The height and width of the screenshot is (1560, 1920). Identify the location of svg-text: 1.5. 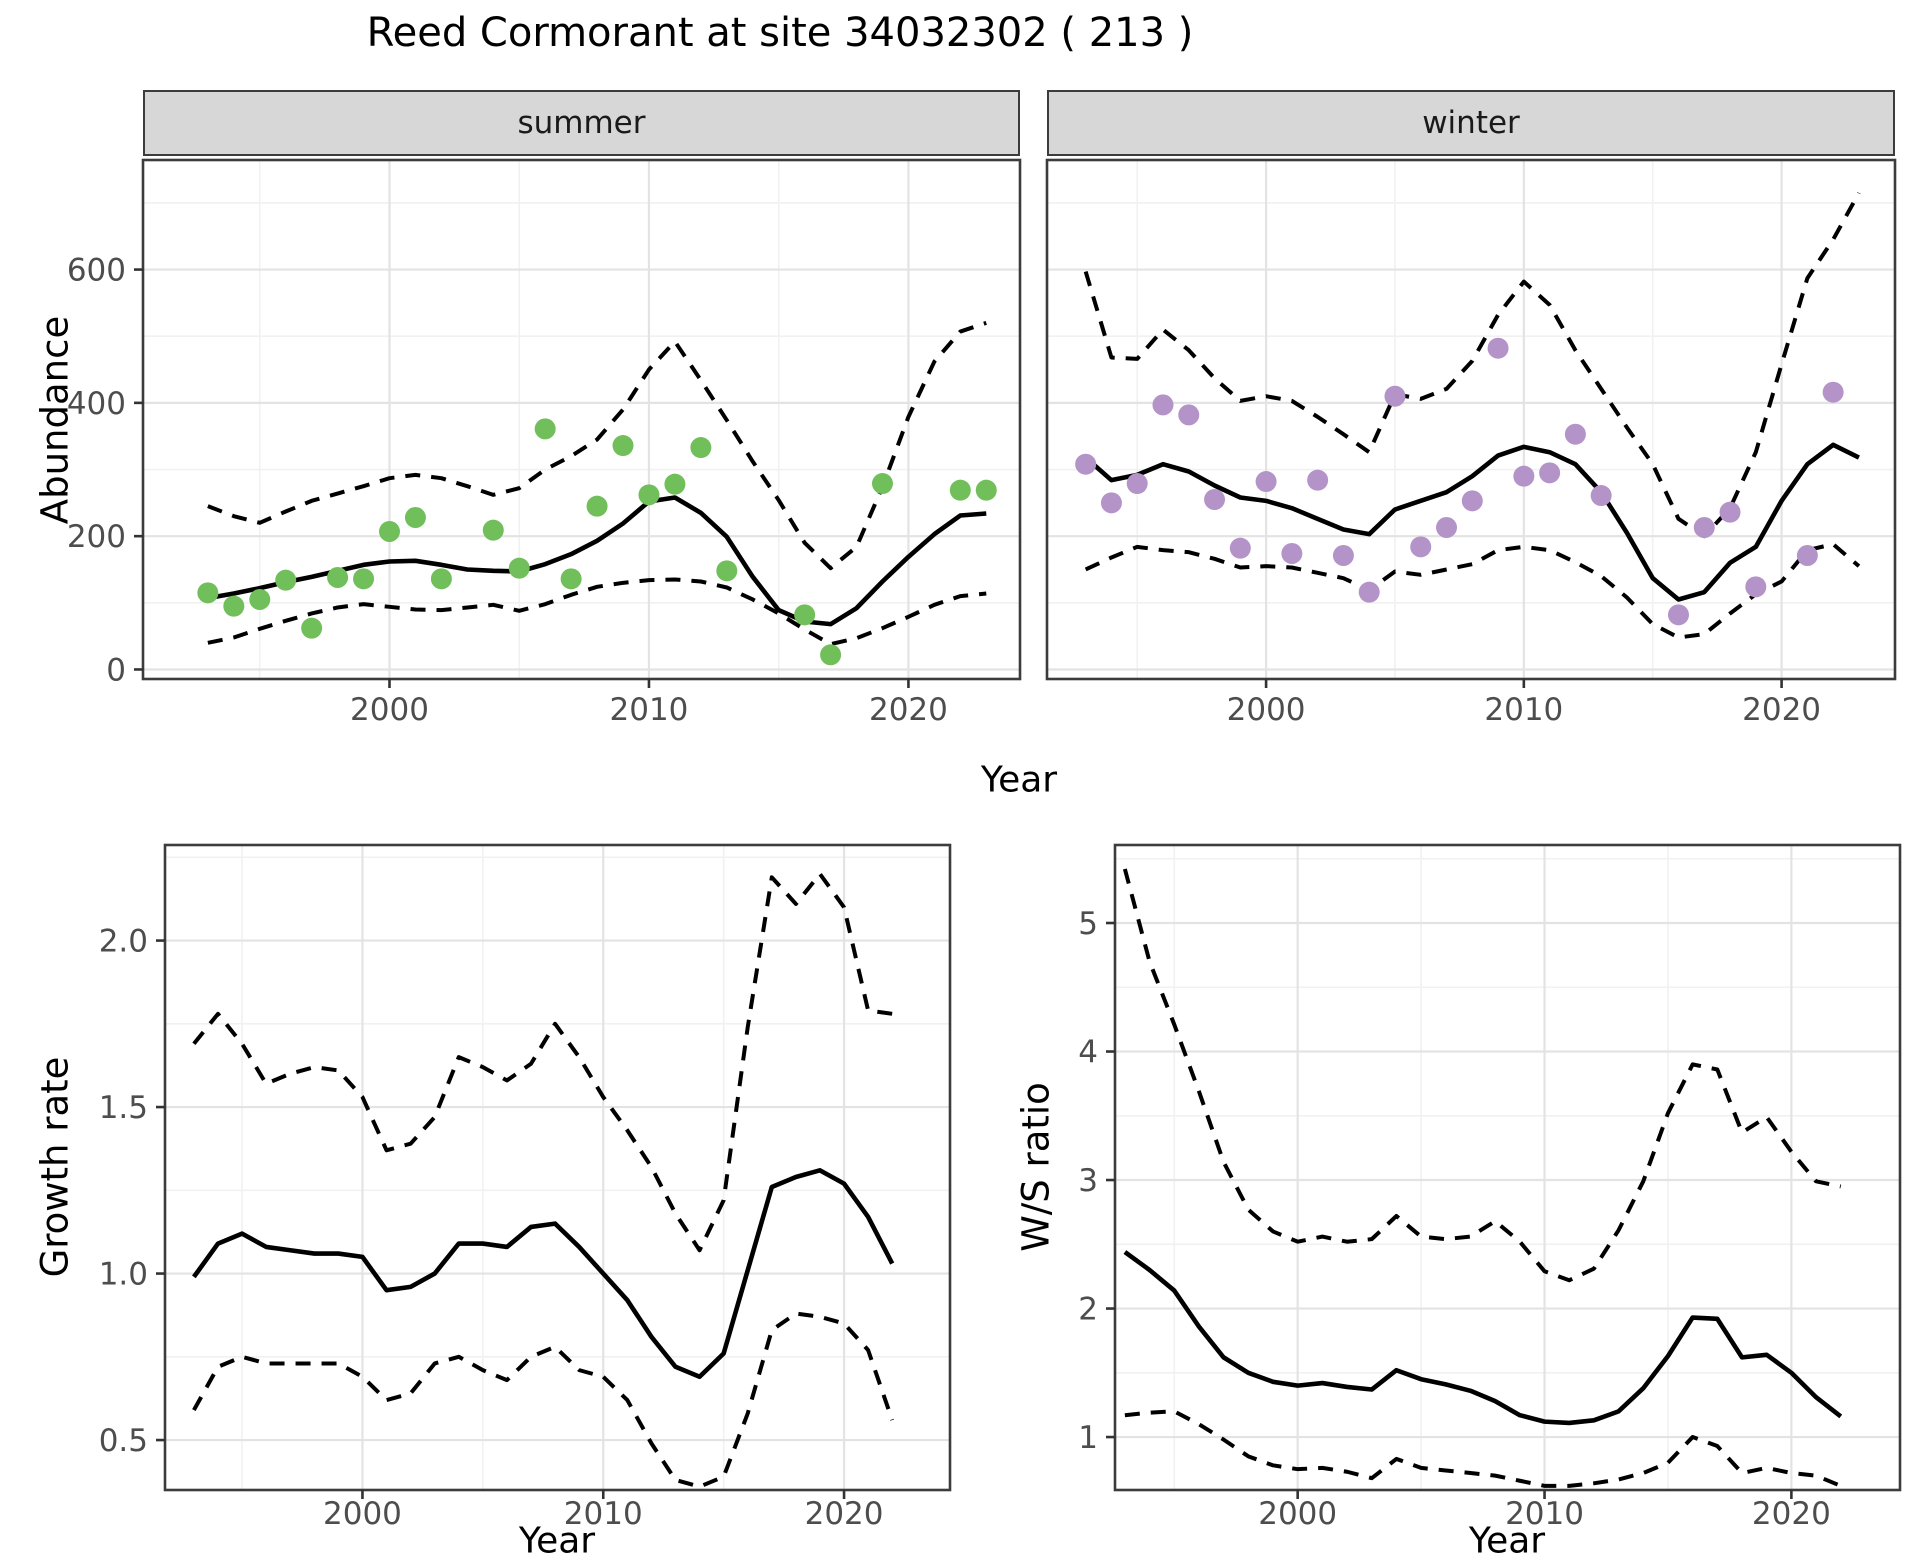
(123, 1108).